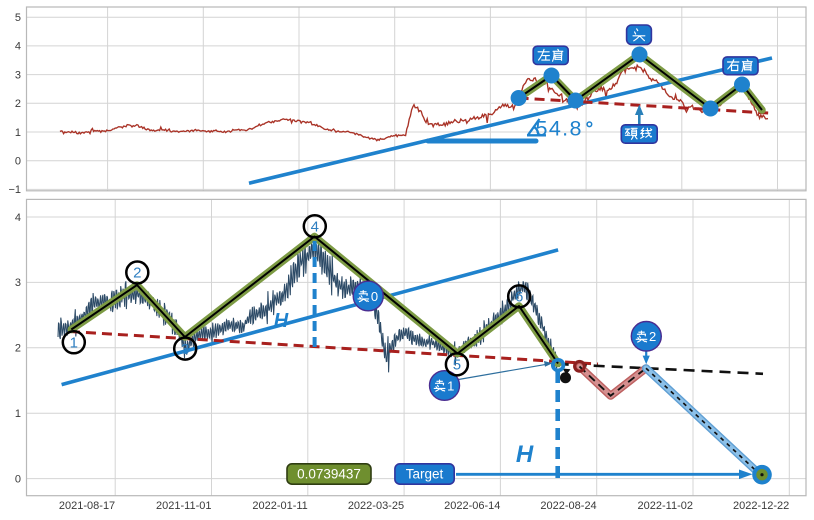 The width and height of the screenshot is (814, 520). Describe the element at coordinates (14, 190) in the screenshot. I see `svg-text: −1` at that location.